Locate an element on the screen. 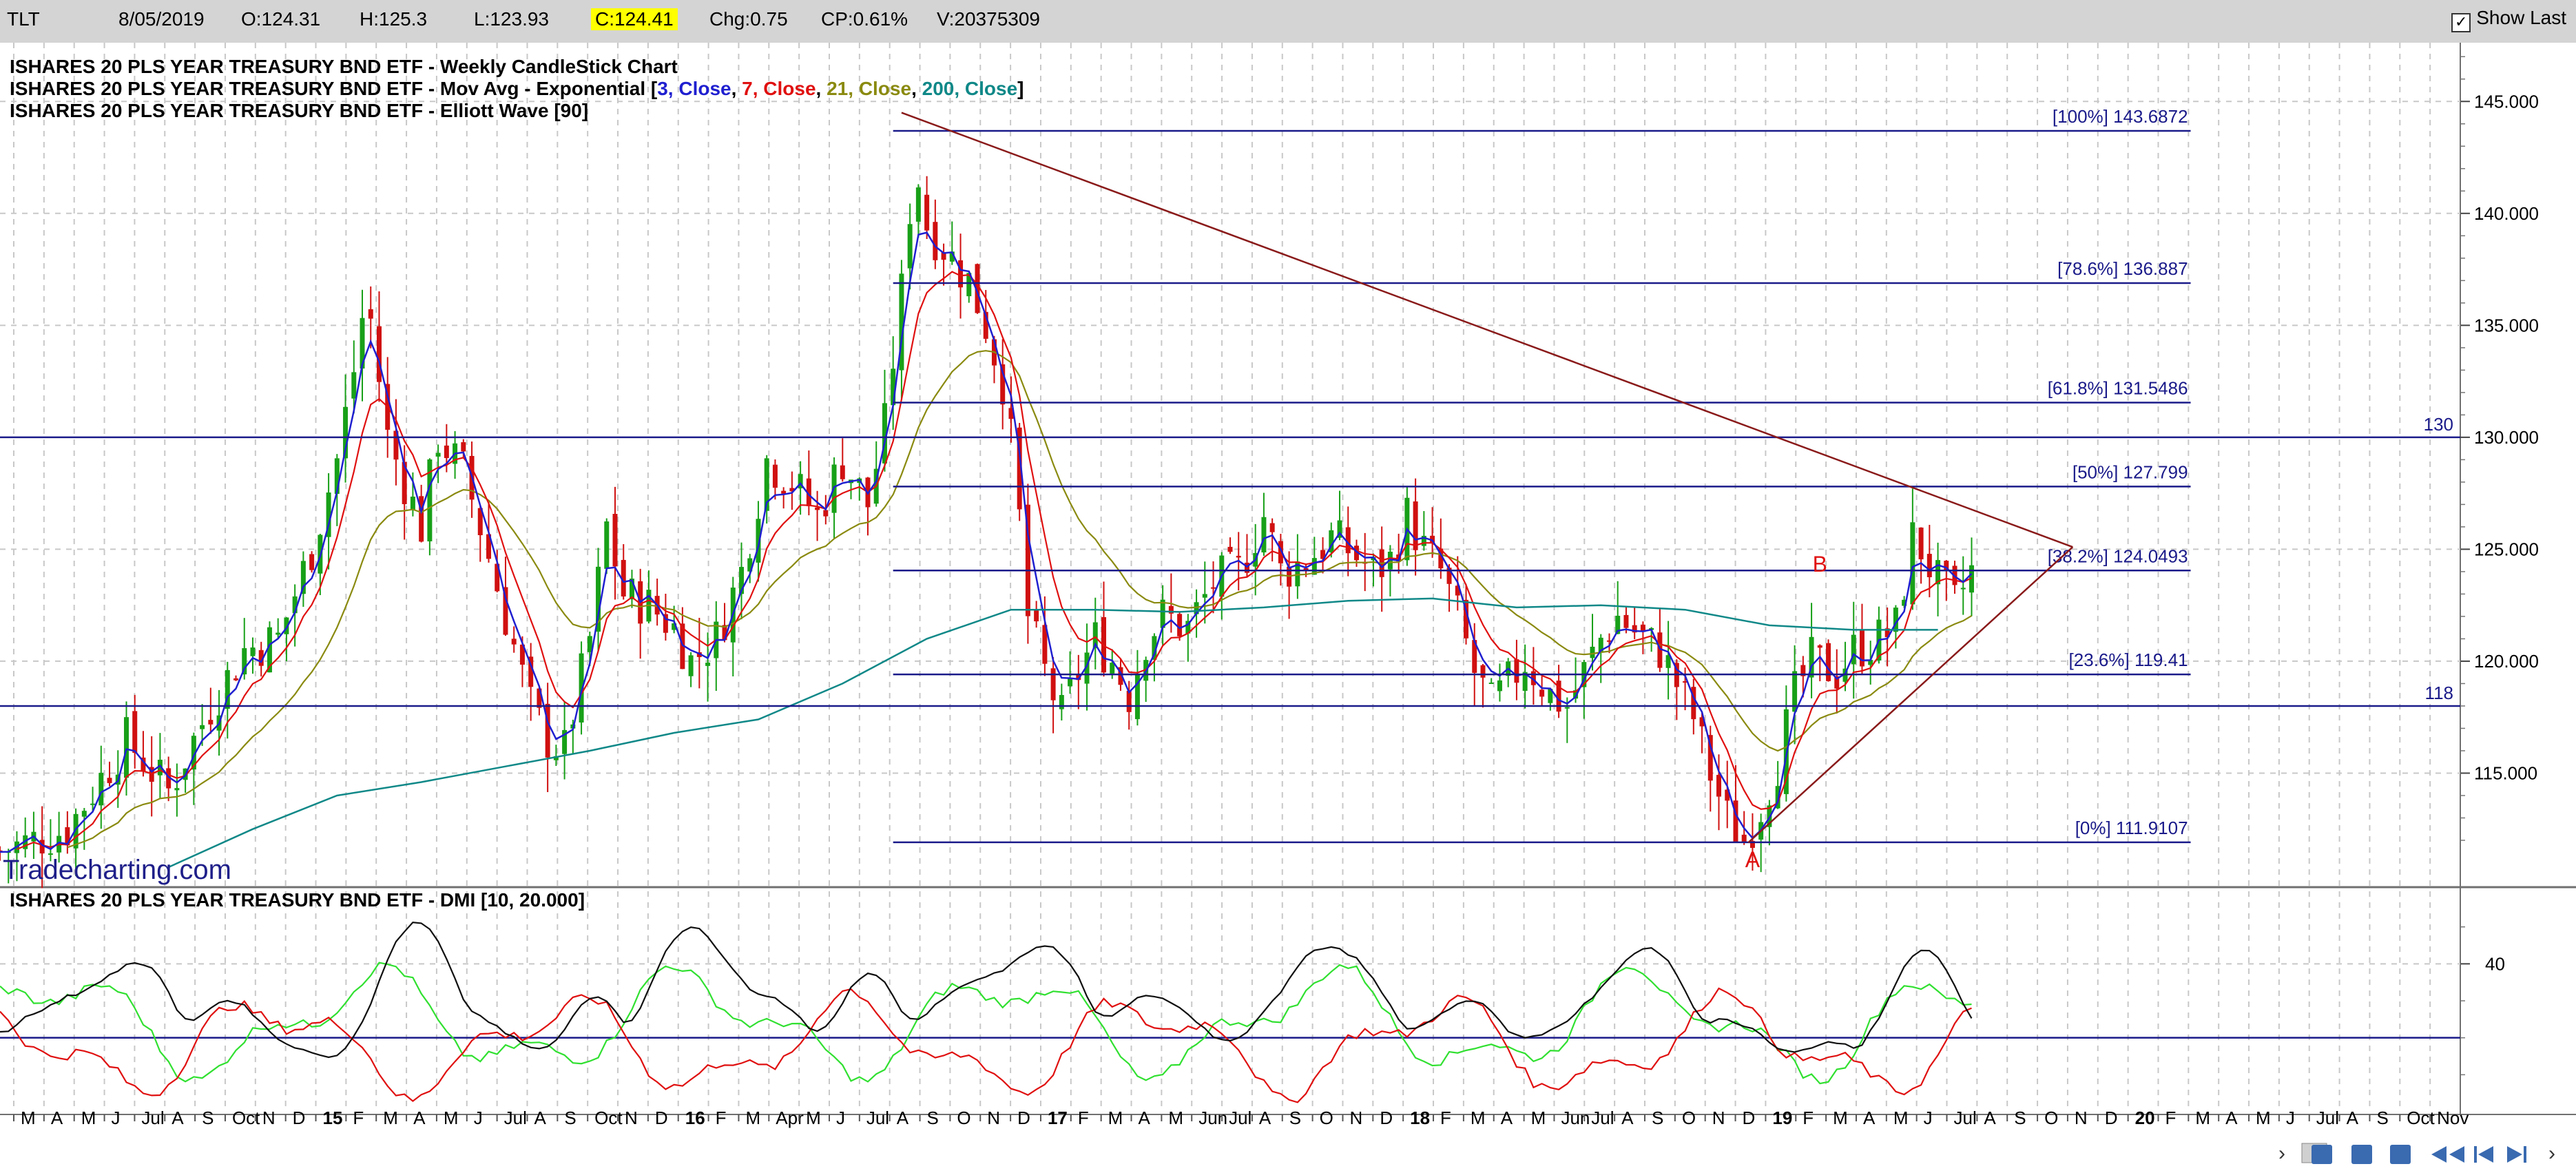  scroll-controls: › › is located at coordinates (1288, 1152).